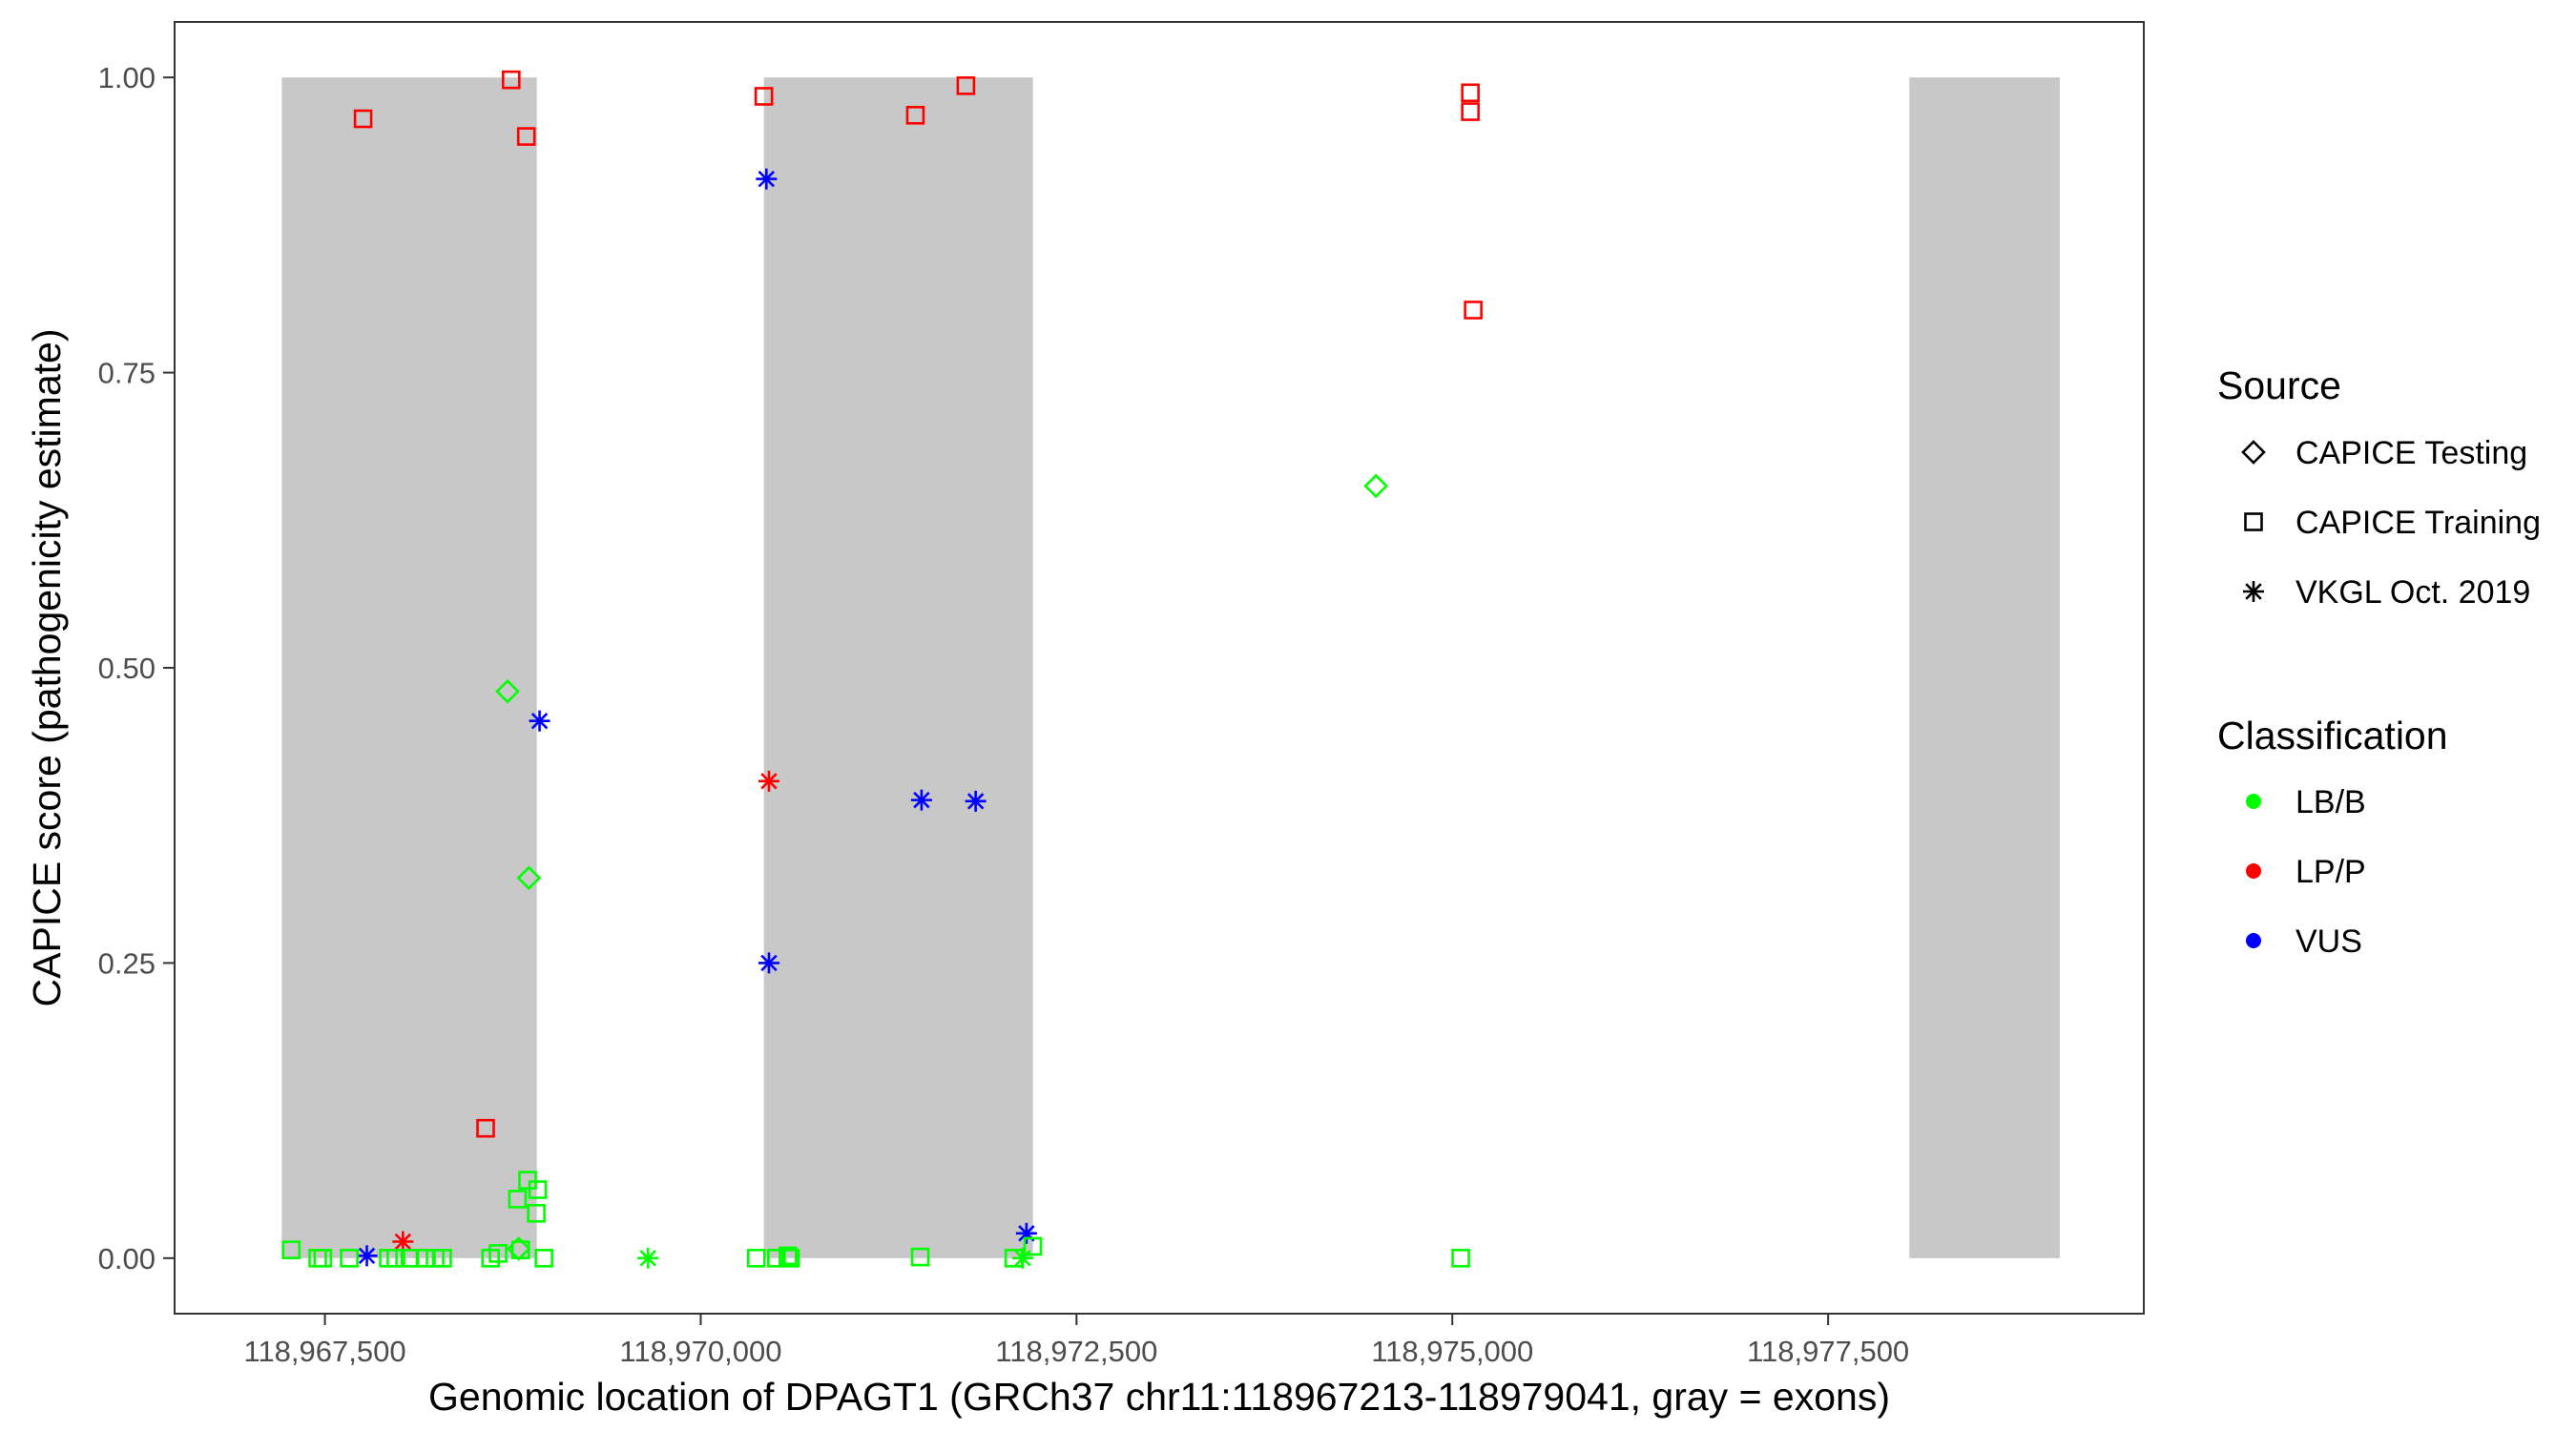  Describe the element at coordinates (1452, 1351) in the screenshot. I see `x-tick-label: 118,975,000` at that location.